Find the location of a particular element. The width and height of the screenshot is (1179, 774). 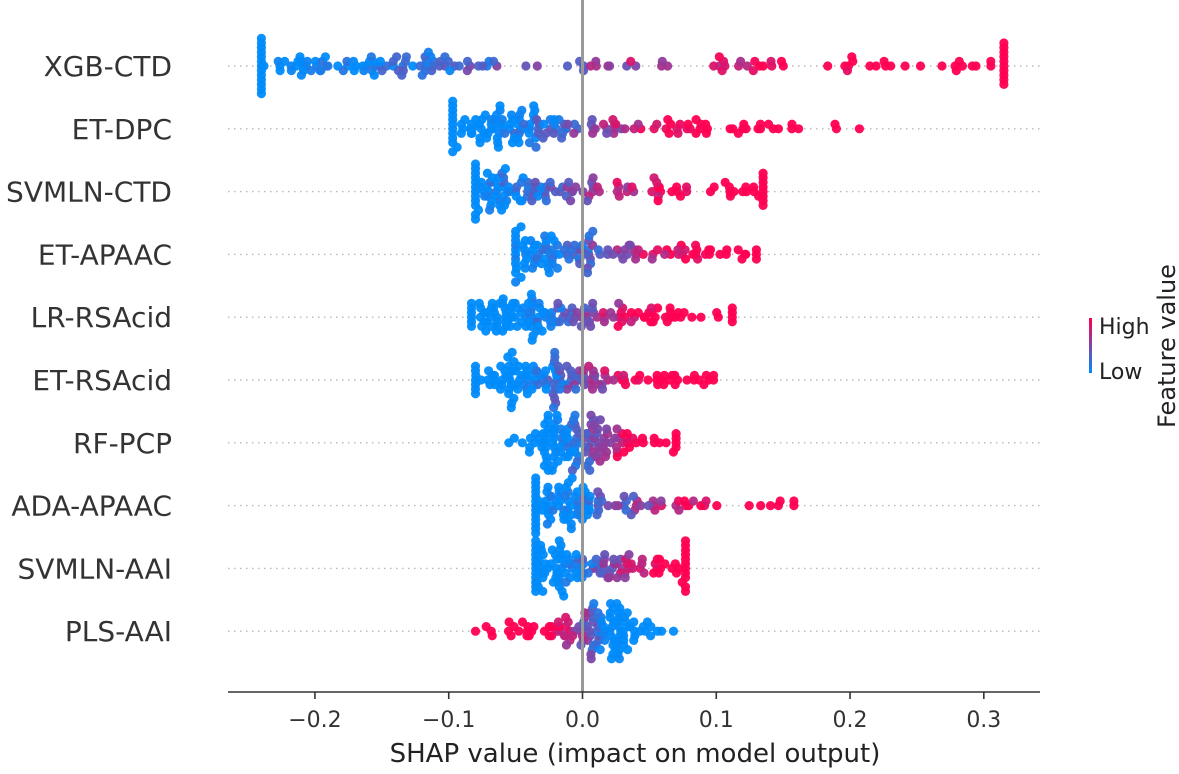

x-tick-label: 0.2 is located at coordinates (850, 720).